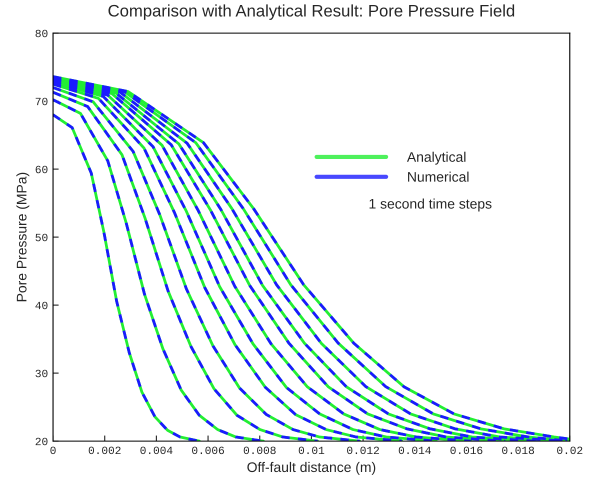 This screenshot has width=596, height=480. What do you see at coordinates (42, 238) in the screenshot?
I see `y-tick-label: 50` at bounding box center [42, 238].